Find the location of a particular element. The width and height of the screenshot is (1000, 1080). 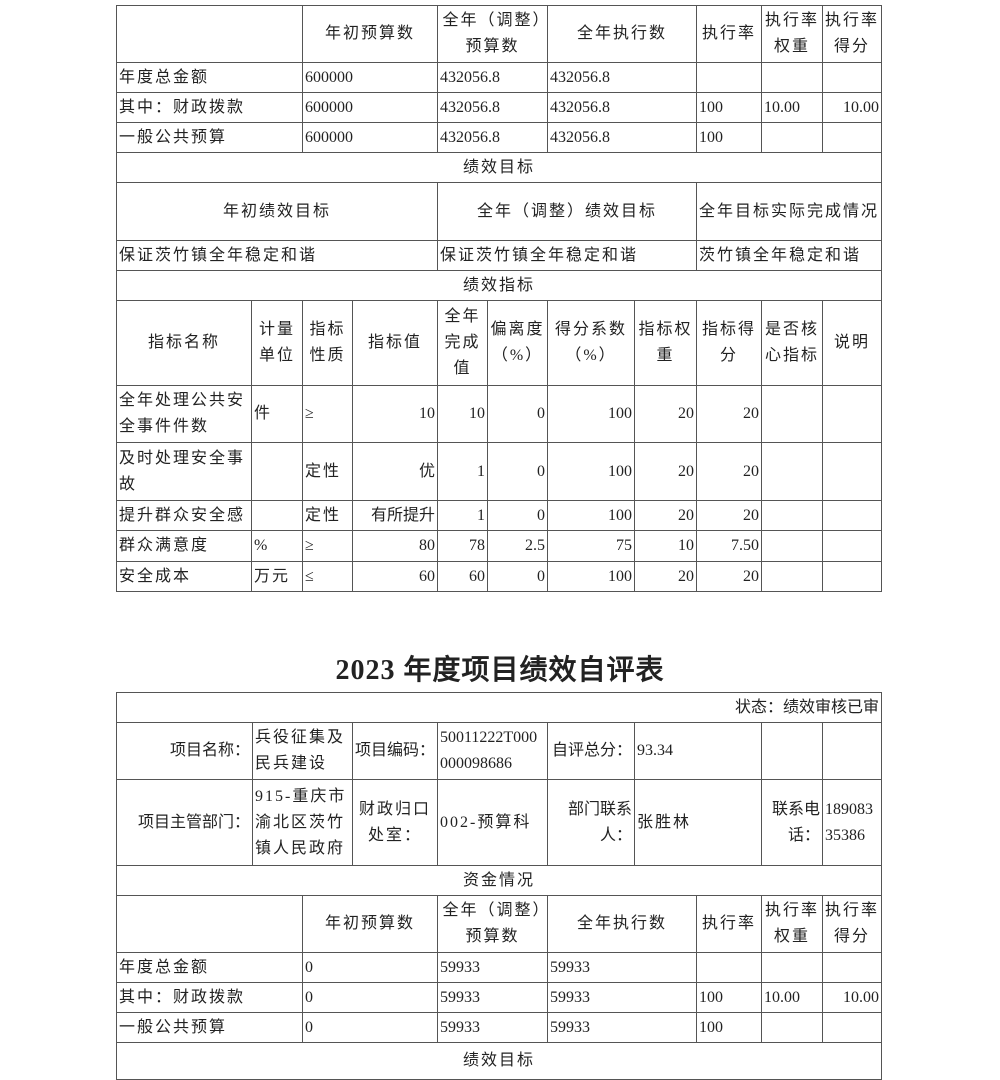

cell-text: 18908335386 is located at coordinates (849, 822).